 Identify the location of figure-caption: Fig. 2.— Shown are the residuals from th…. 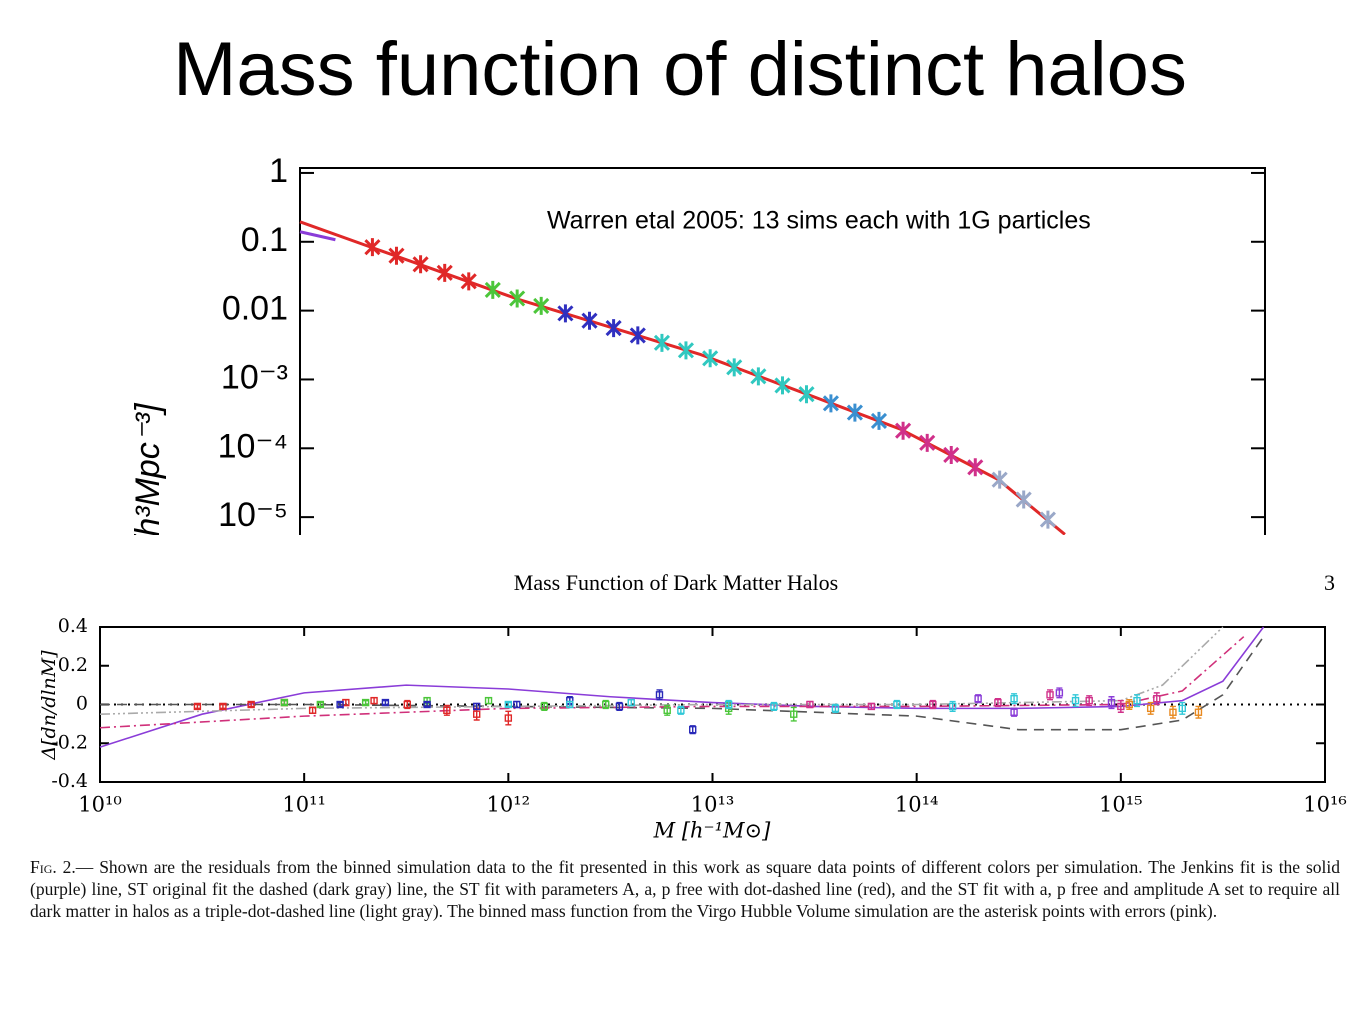
(685, 889).